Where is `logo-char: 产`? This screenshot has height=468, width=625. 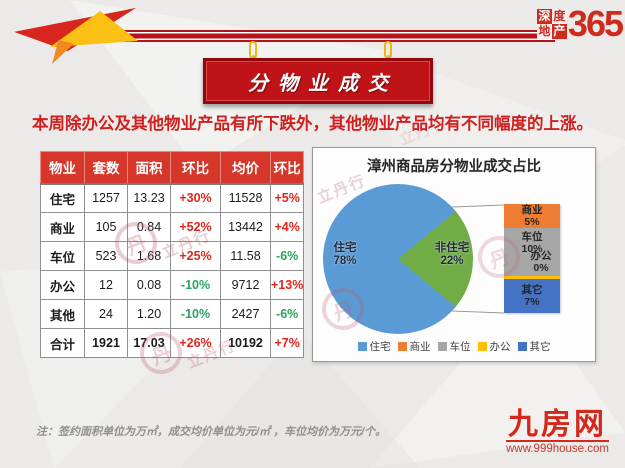
logo-char: 产 is located at coordinates (559, 31).